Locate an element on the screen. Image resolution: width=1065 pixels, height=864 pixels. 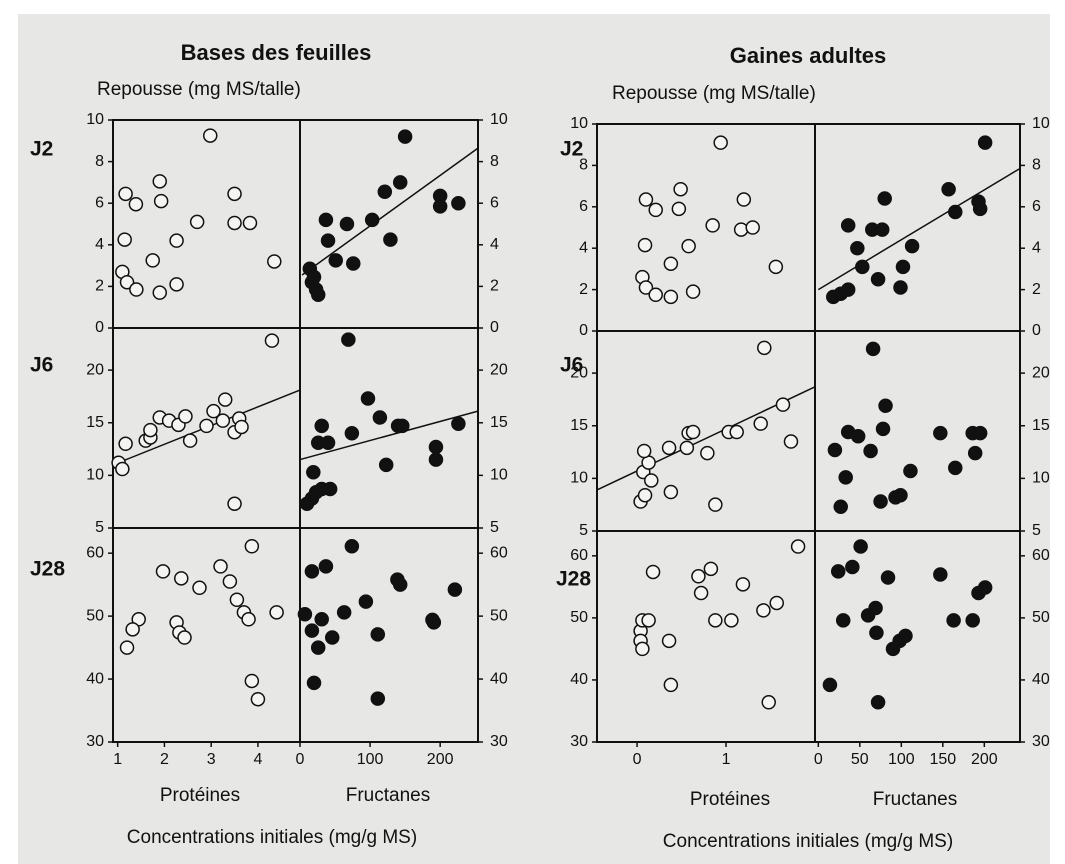
y-tick-label: 0 is located at coordinates (1036, 330).